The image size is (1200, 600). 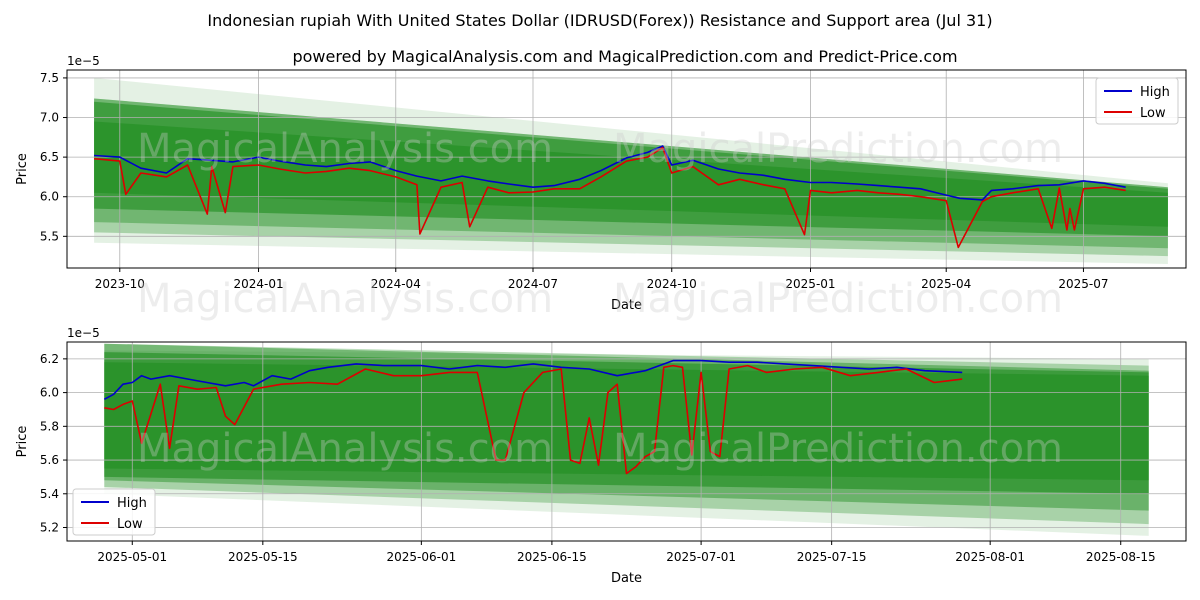 I want to click on x-tick-label: 2025-08-15, so click(x=1121, y=557).